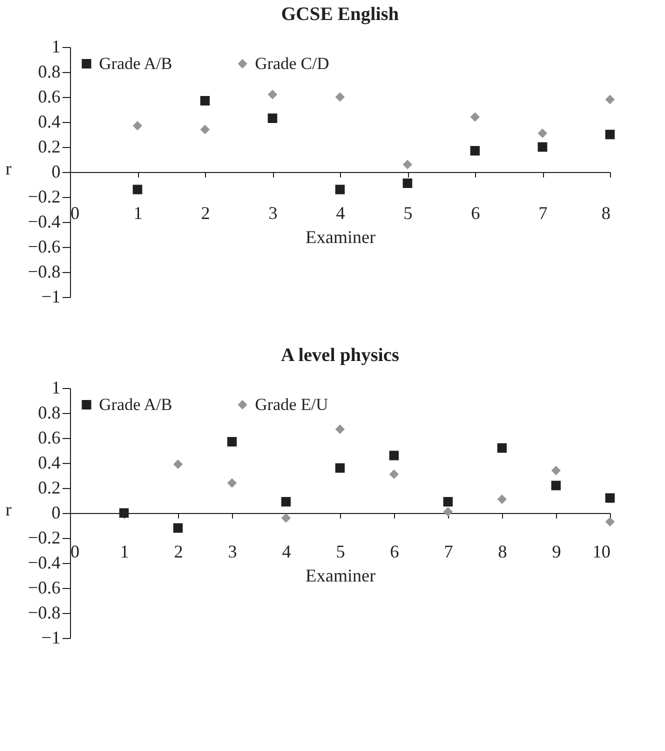 The width and height of the screenshot is (665, 751). I want to click on x-tick-label: 10, so click(601, 552).